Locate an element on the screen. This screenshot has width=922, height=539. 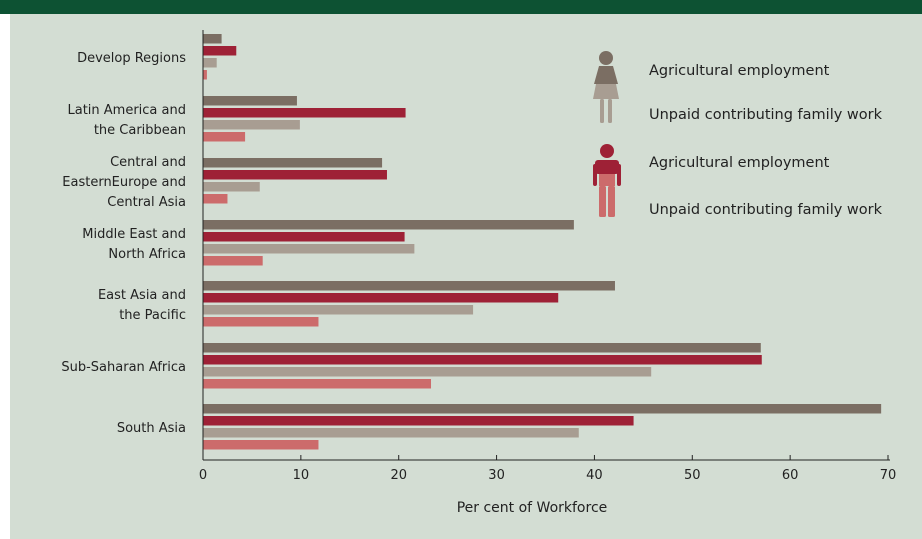
x-tick-label: 70 is located at coordinates (888, 475).